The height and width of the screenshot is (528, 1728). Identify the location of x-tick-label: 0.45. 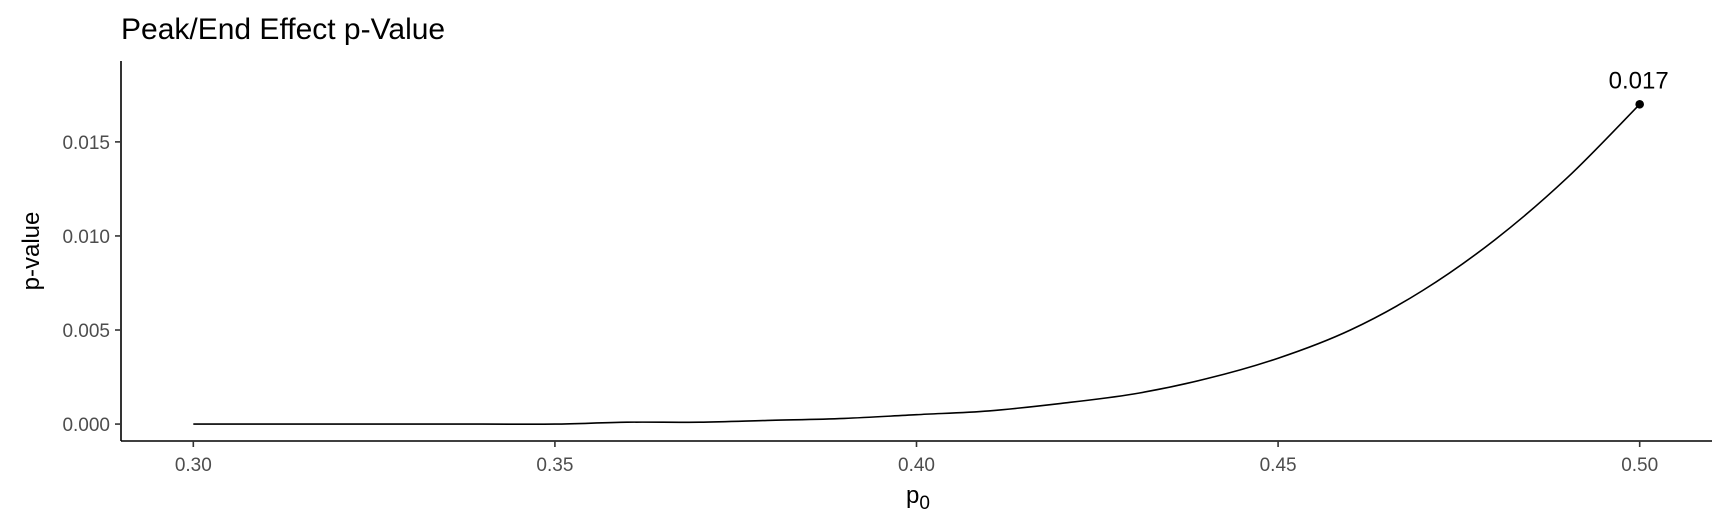
(1278, 465).